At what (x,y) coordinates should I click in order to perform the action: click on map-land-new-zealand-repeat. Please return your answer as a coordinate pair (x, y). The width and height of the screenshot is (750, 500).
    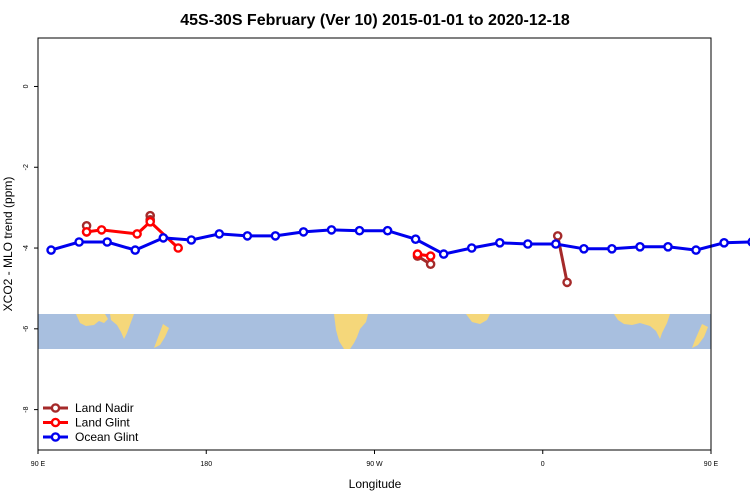
    Looking at the image, I should click on (700, 336).